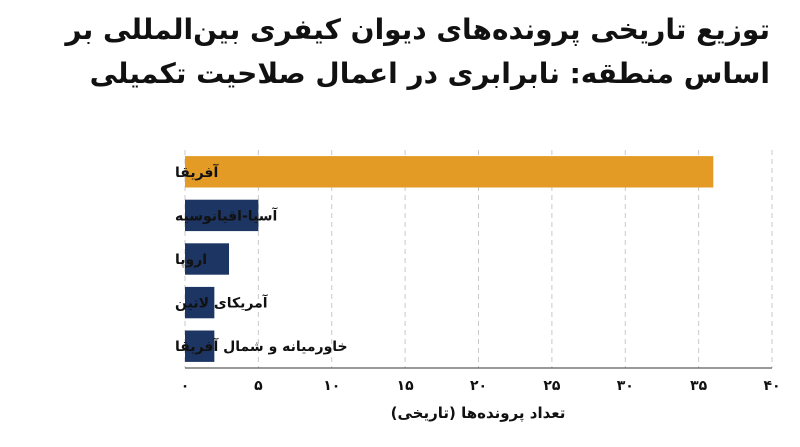 This screenshot has height=447, width=800. I want to click on tick-label: ۴۰, so click(771, 386).